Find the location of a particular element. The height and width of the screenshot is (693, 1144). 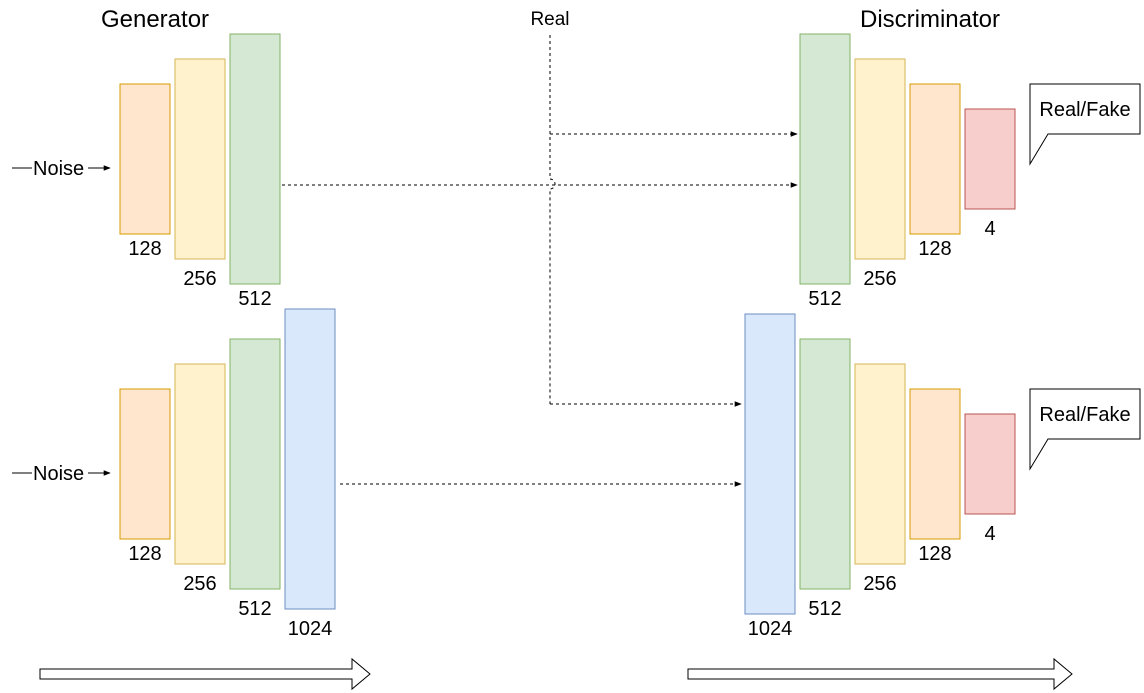

gen-bottom-label-512: 512 is located at coordinates (254, 609).